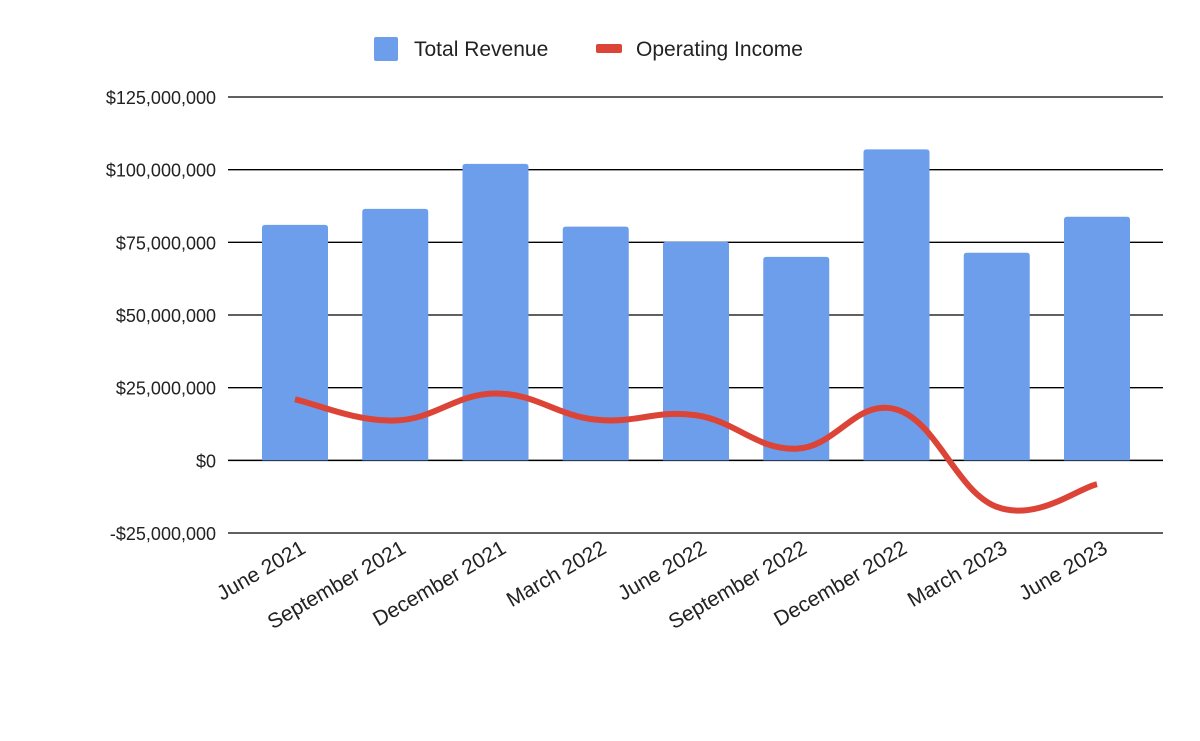 Image resolution: width=1200 pixels, height=741 pixels. Describe the element at coordinates (1063, 570) in the screenshot. I see `x-tick-label: June 2023` at that location.